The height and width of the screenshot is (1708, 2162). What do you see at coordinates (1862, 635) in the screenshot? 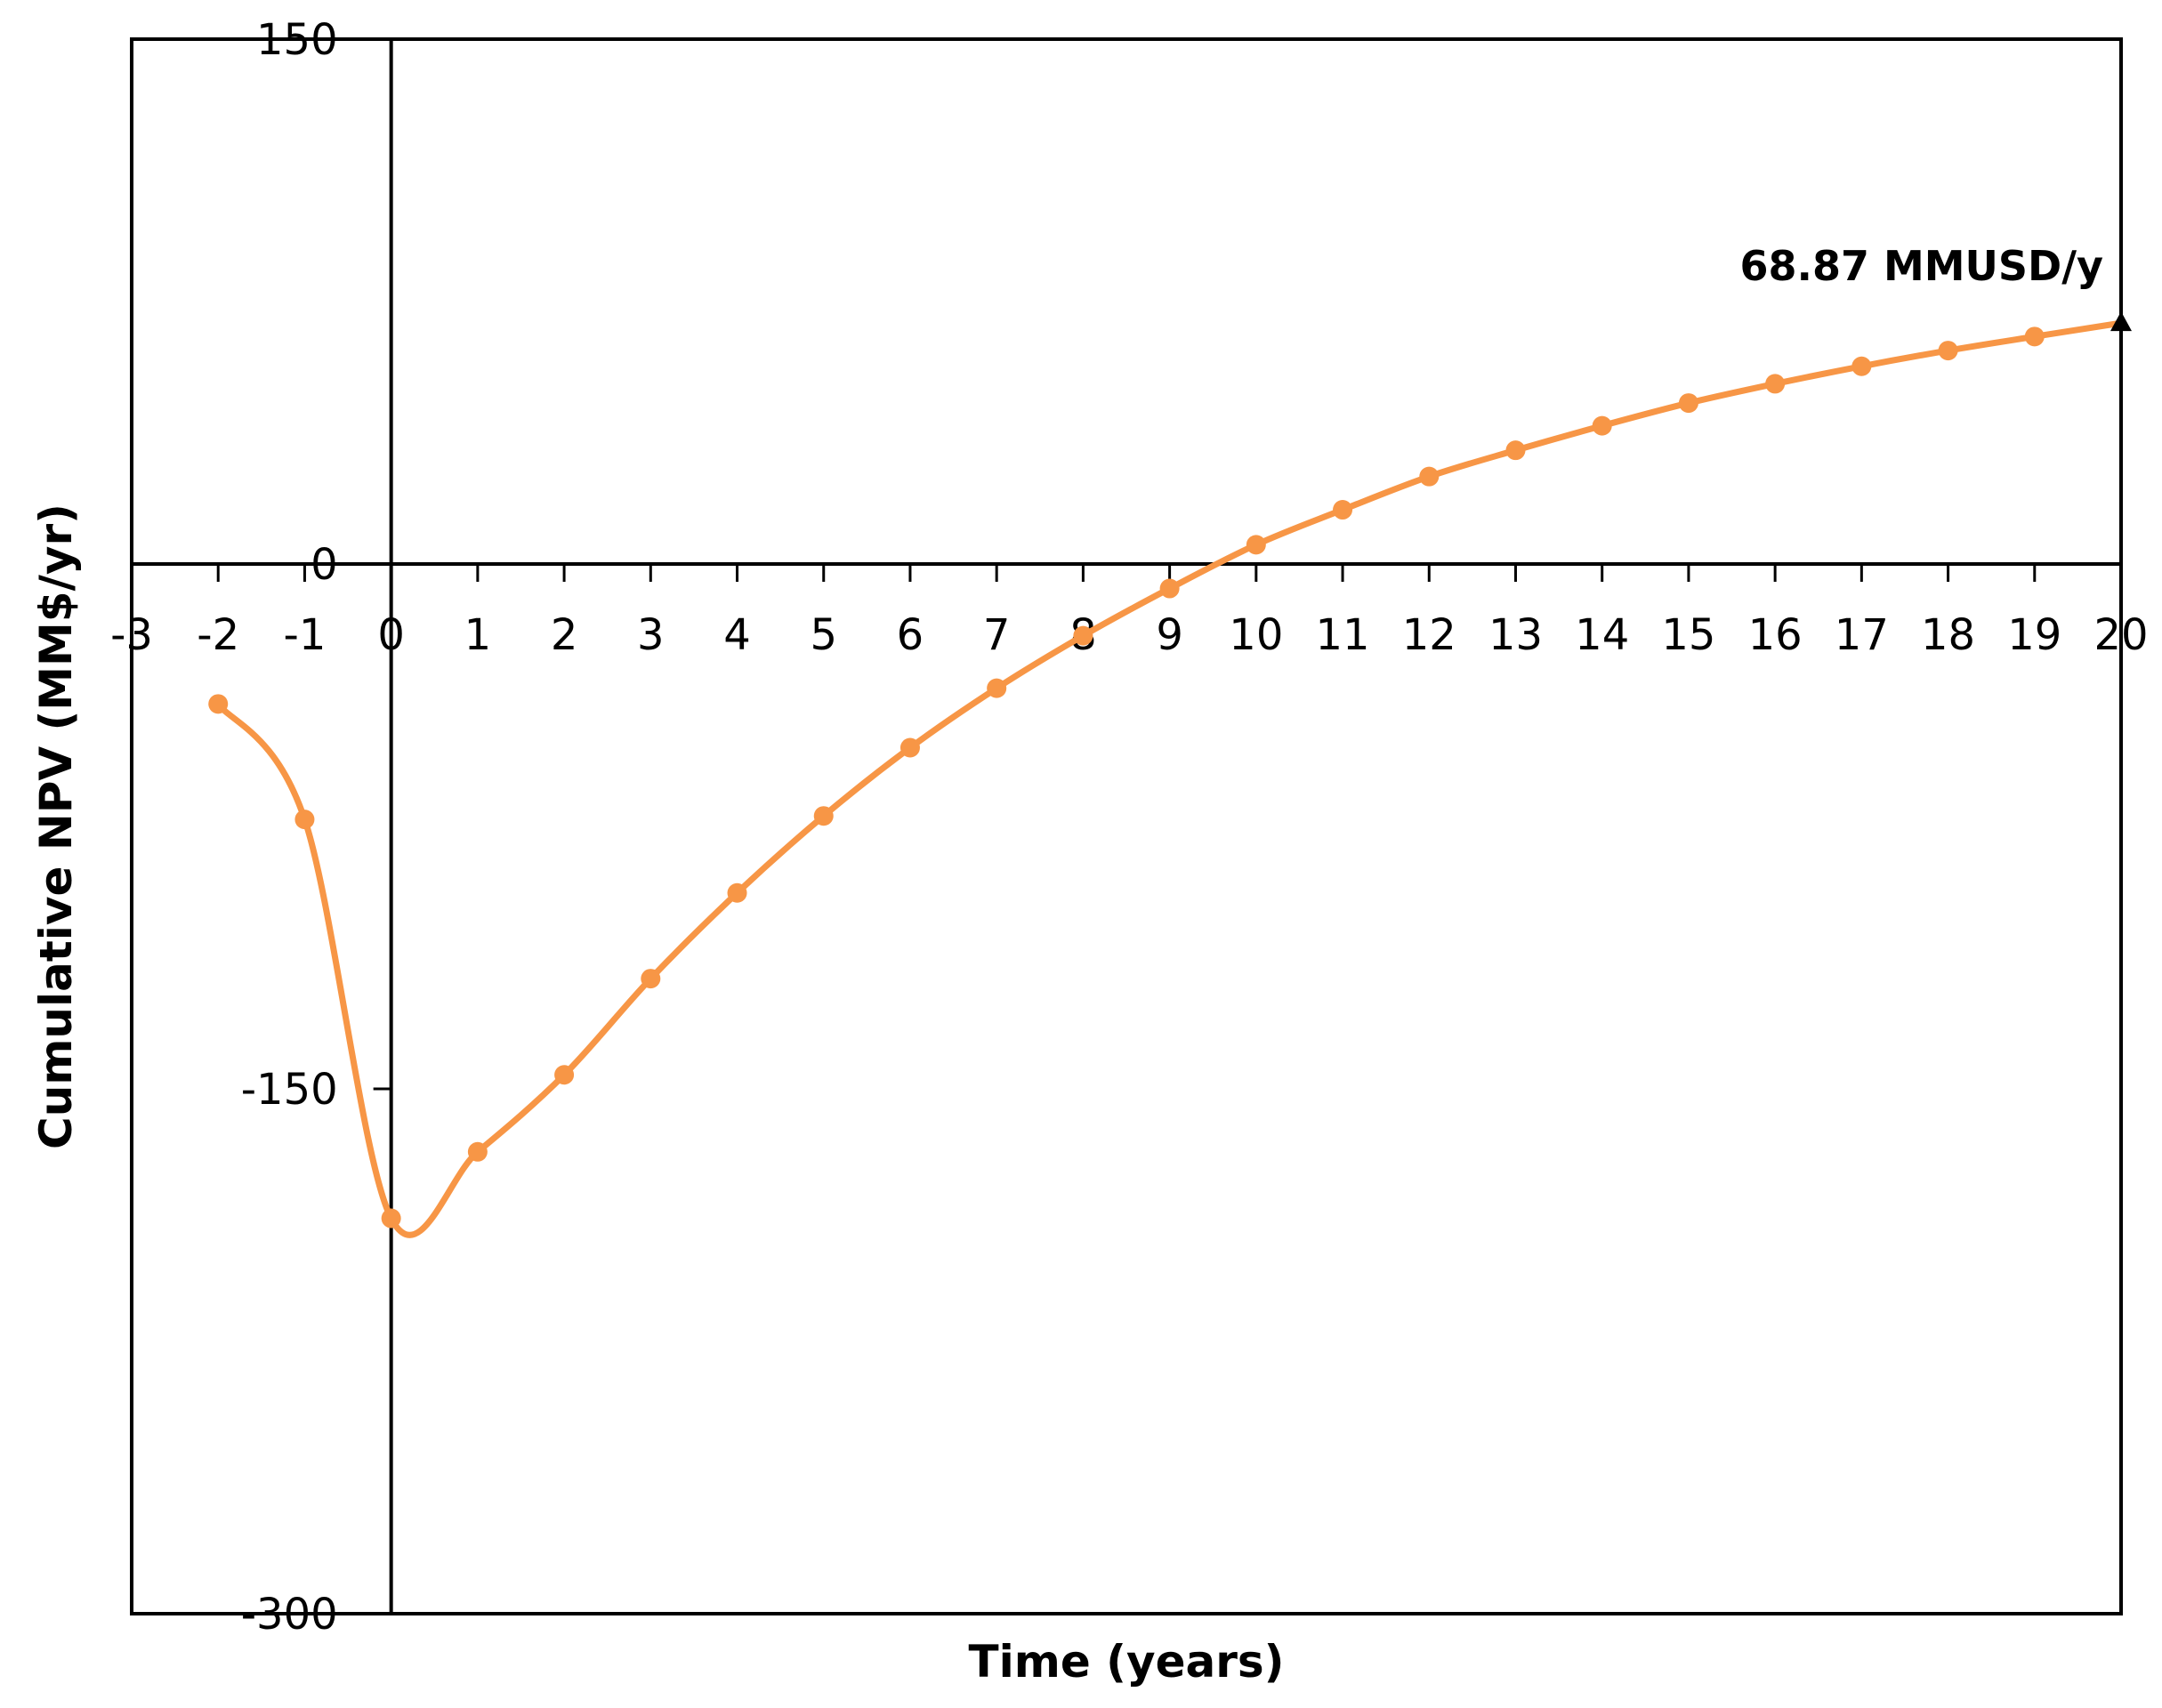
I see `x-tick-label: 17` at bounding box center [1862, 635].